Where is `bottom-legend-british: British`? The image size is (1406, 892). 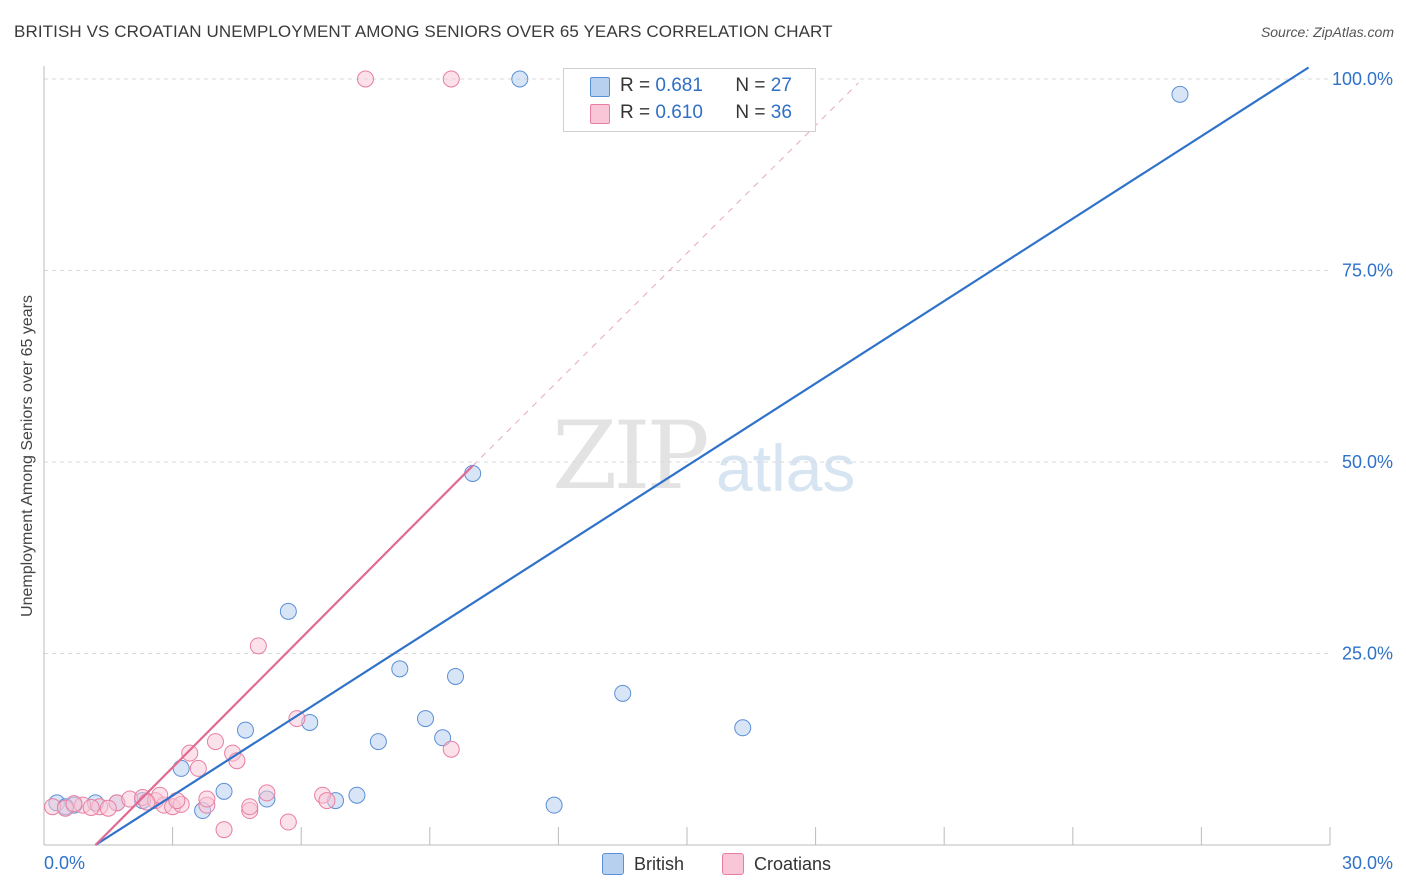
bottom-legend-british: British is located at coordinates (643, 864).